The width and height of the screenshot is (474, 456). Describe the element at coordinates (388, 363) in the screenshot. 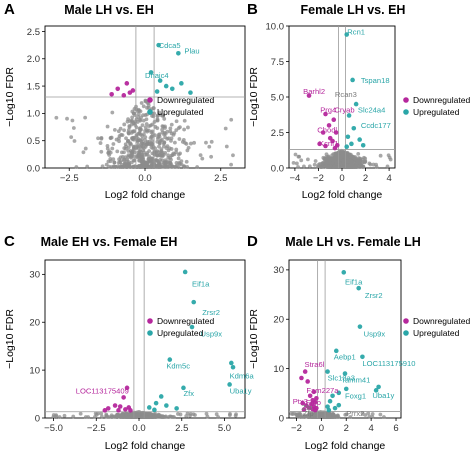

I see `gene-label: LOC113175910` at that location.